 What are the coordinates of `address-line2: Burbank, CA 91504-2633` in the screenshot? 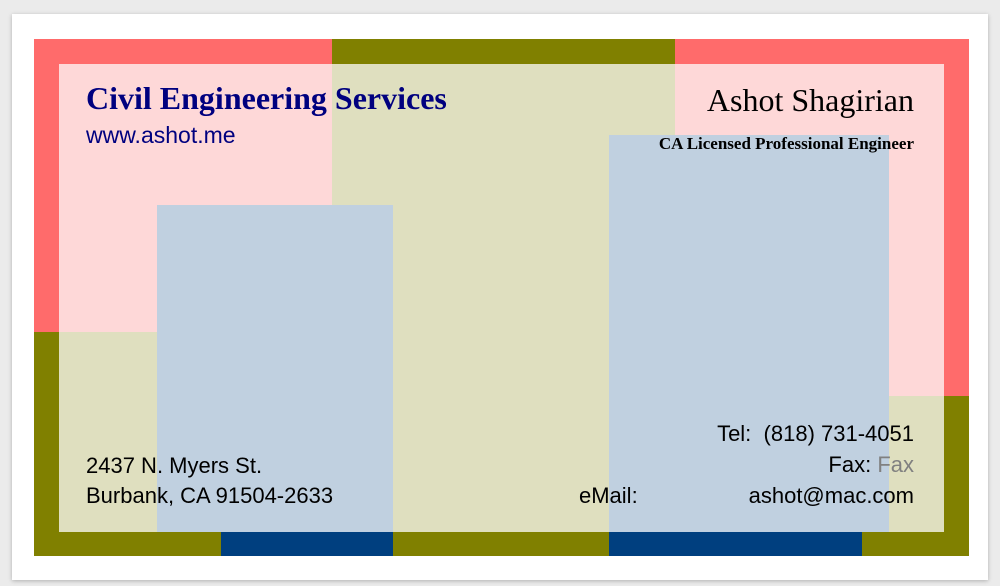 It's located at (210, 495).